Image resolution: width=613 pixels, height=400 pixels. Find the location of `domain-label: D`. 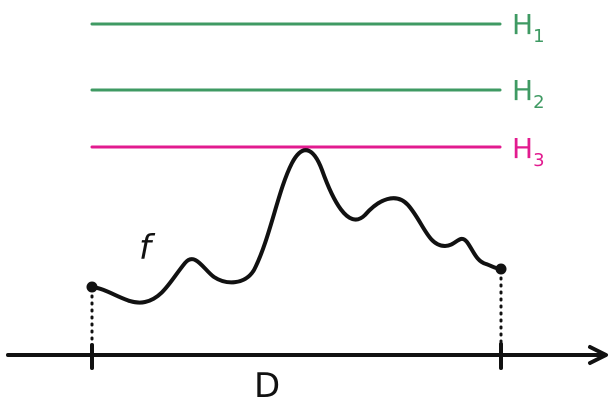

domain-label: D is located at coordinates (267, 383).